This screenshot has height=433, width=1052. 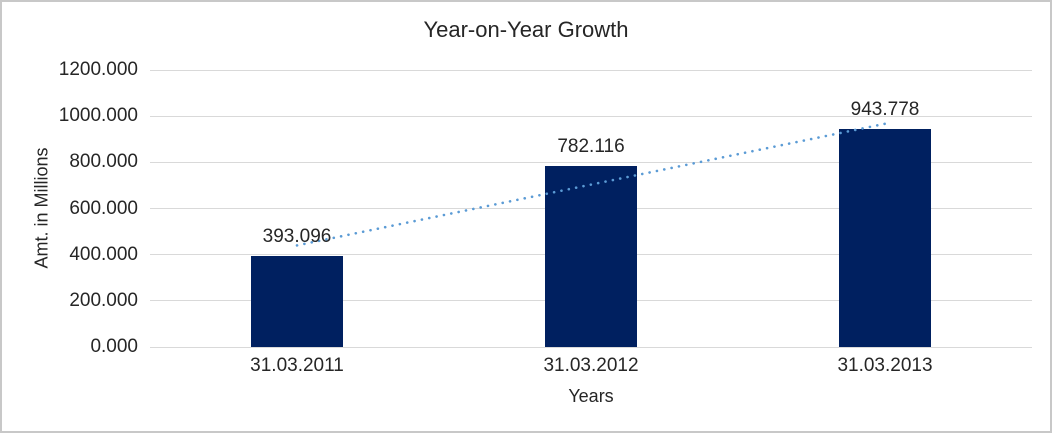 What do you see at coordinates (103, 208) in the screenshot?
I see `y-tick-label: 600.000` at bounding box center [103, 208].